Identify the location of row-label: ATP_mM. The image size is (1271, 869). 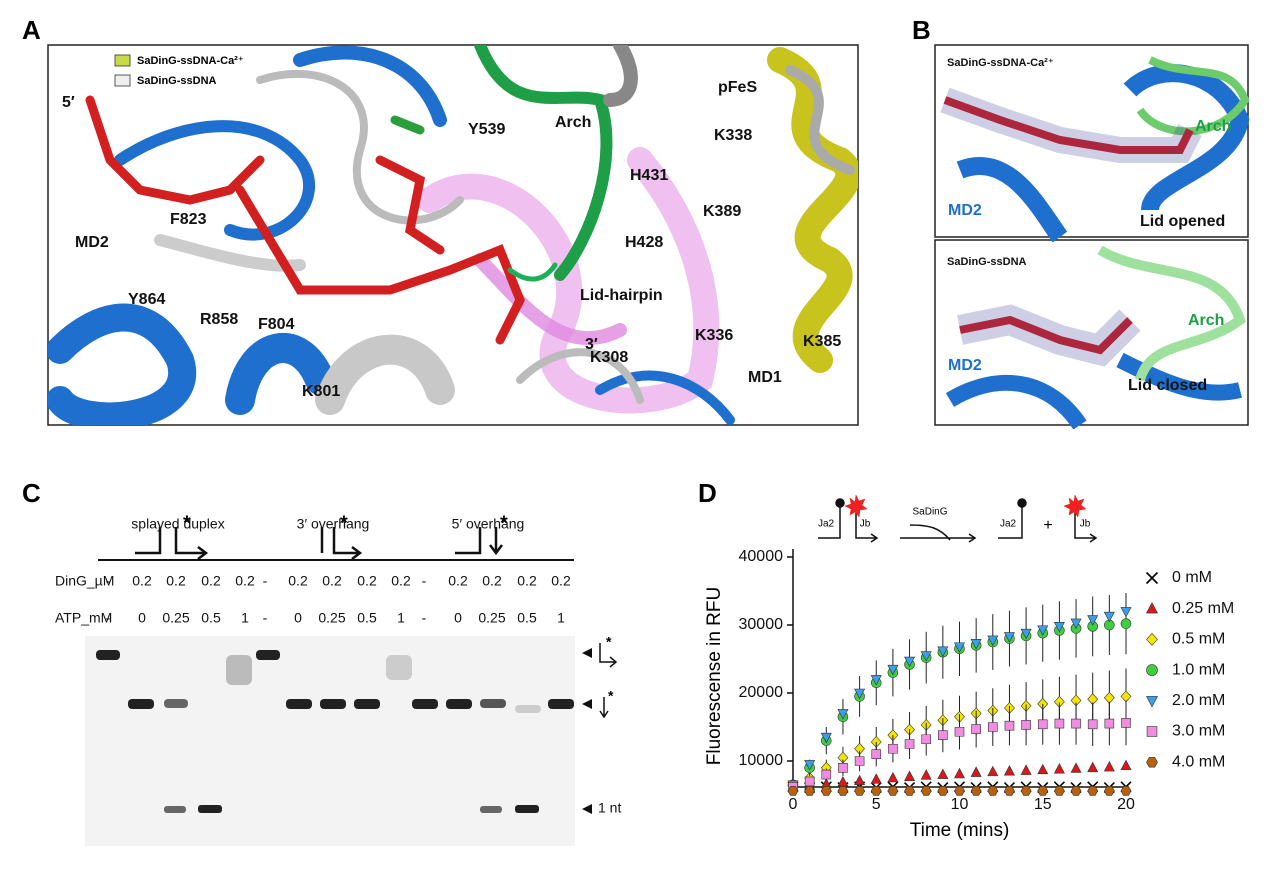
(83, 618).